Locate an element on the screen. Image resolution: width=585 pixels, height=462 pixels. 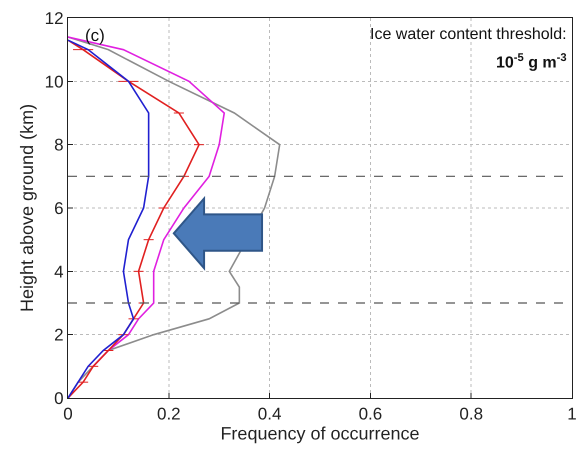
y-tick-label: 12 is located at coordinates (54, 18).